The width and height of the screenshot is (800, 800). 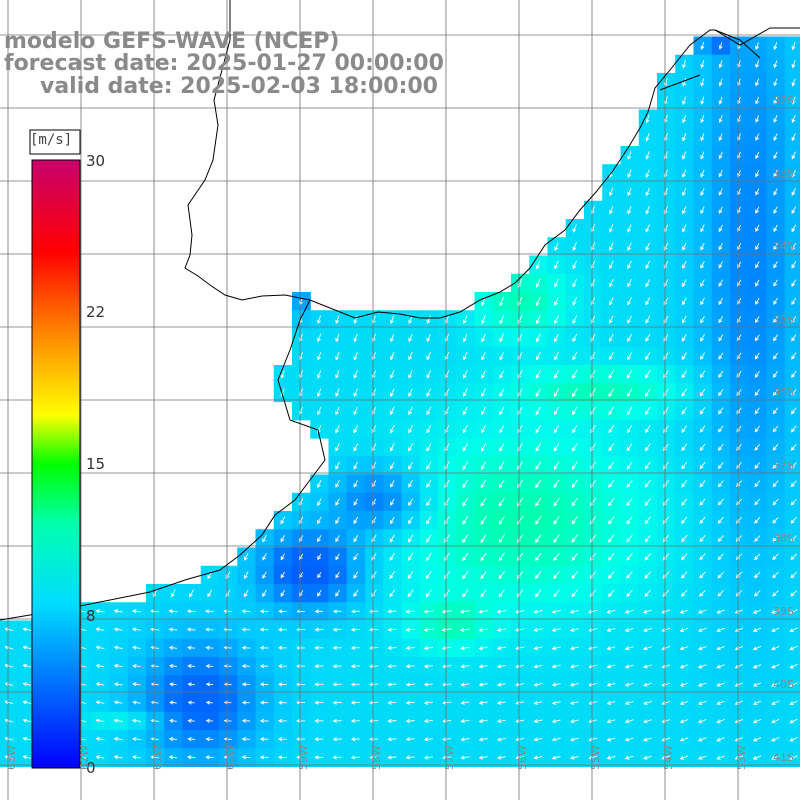 I want to click on model-title: modelo GEFS-WAVE (NCEP), so click(x=172, y=41).